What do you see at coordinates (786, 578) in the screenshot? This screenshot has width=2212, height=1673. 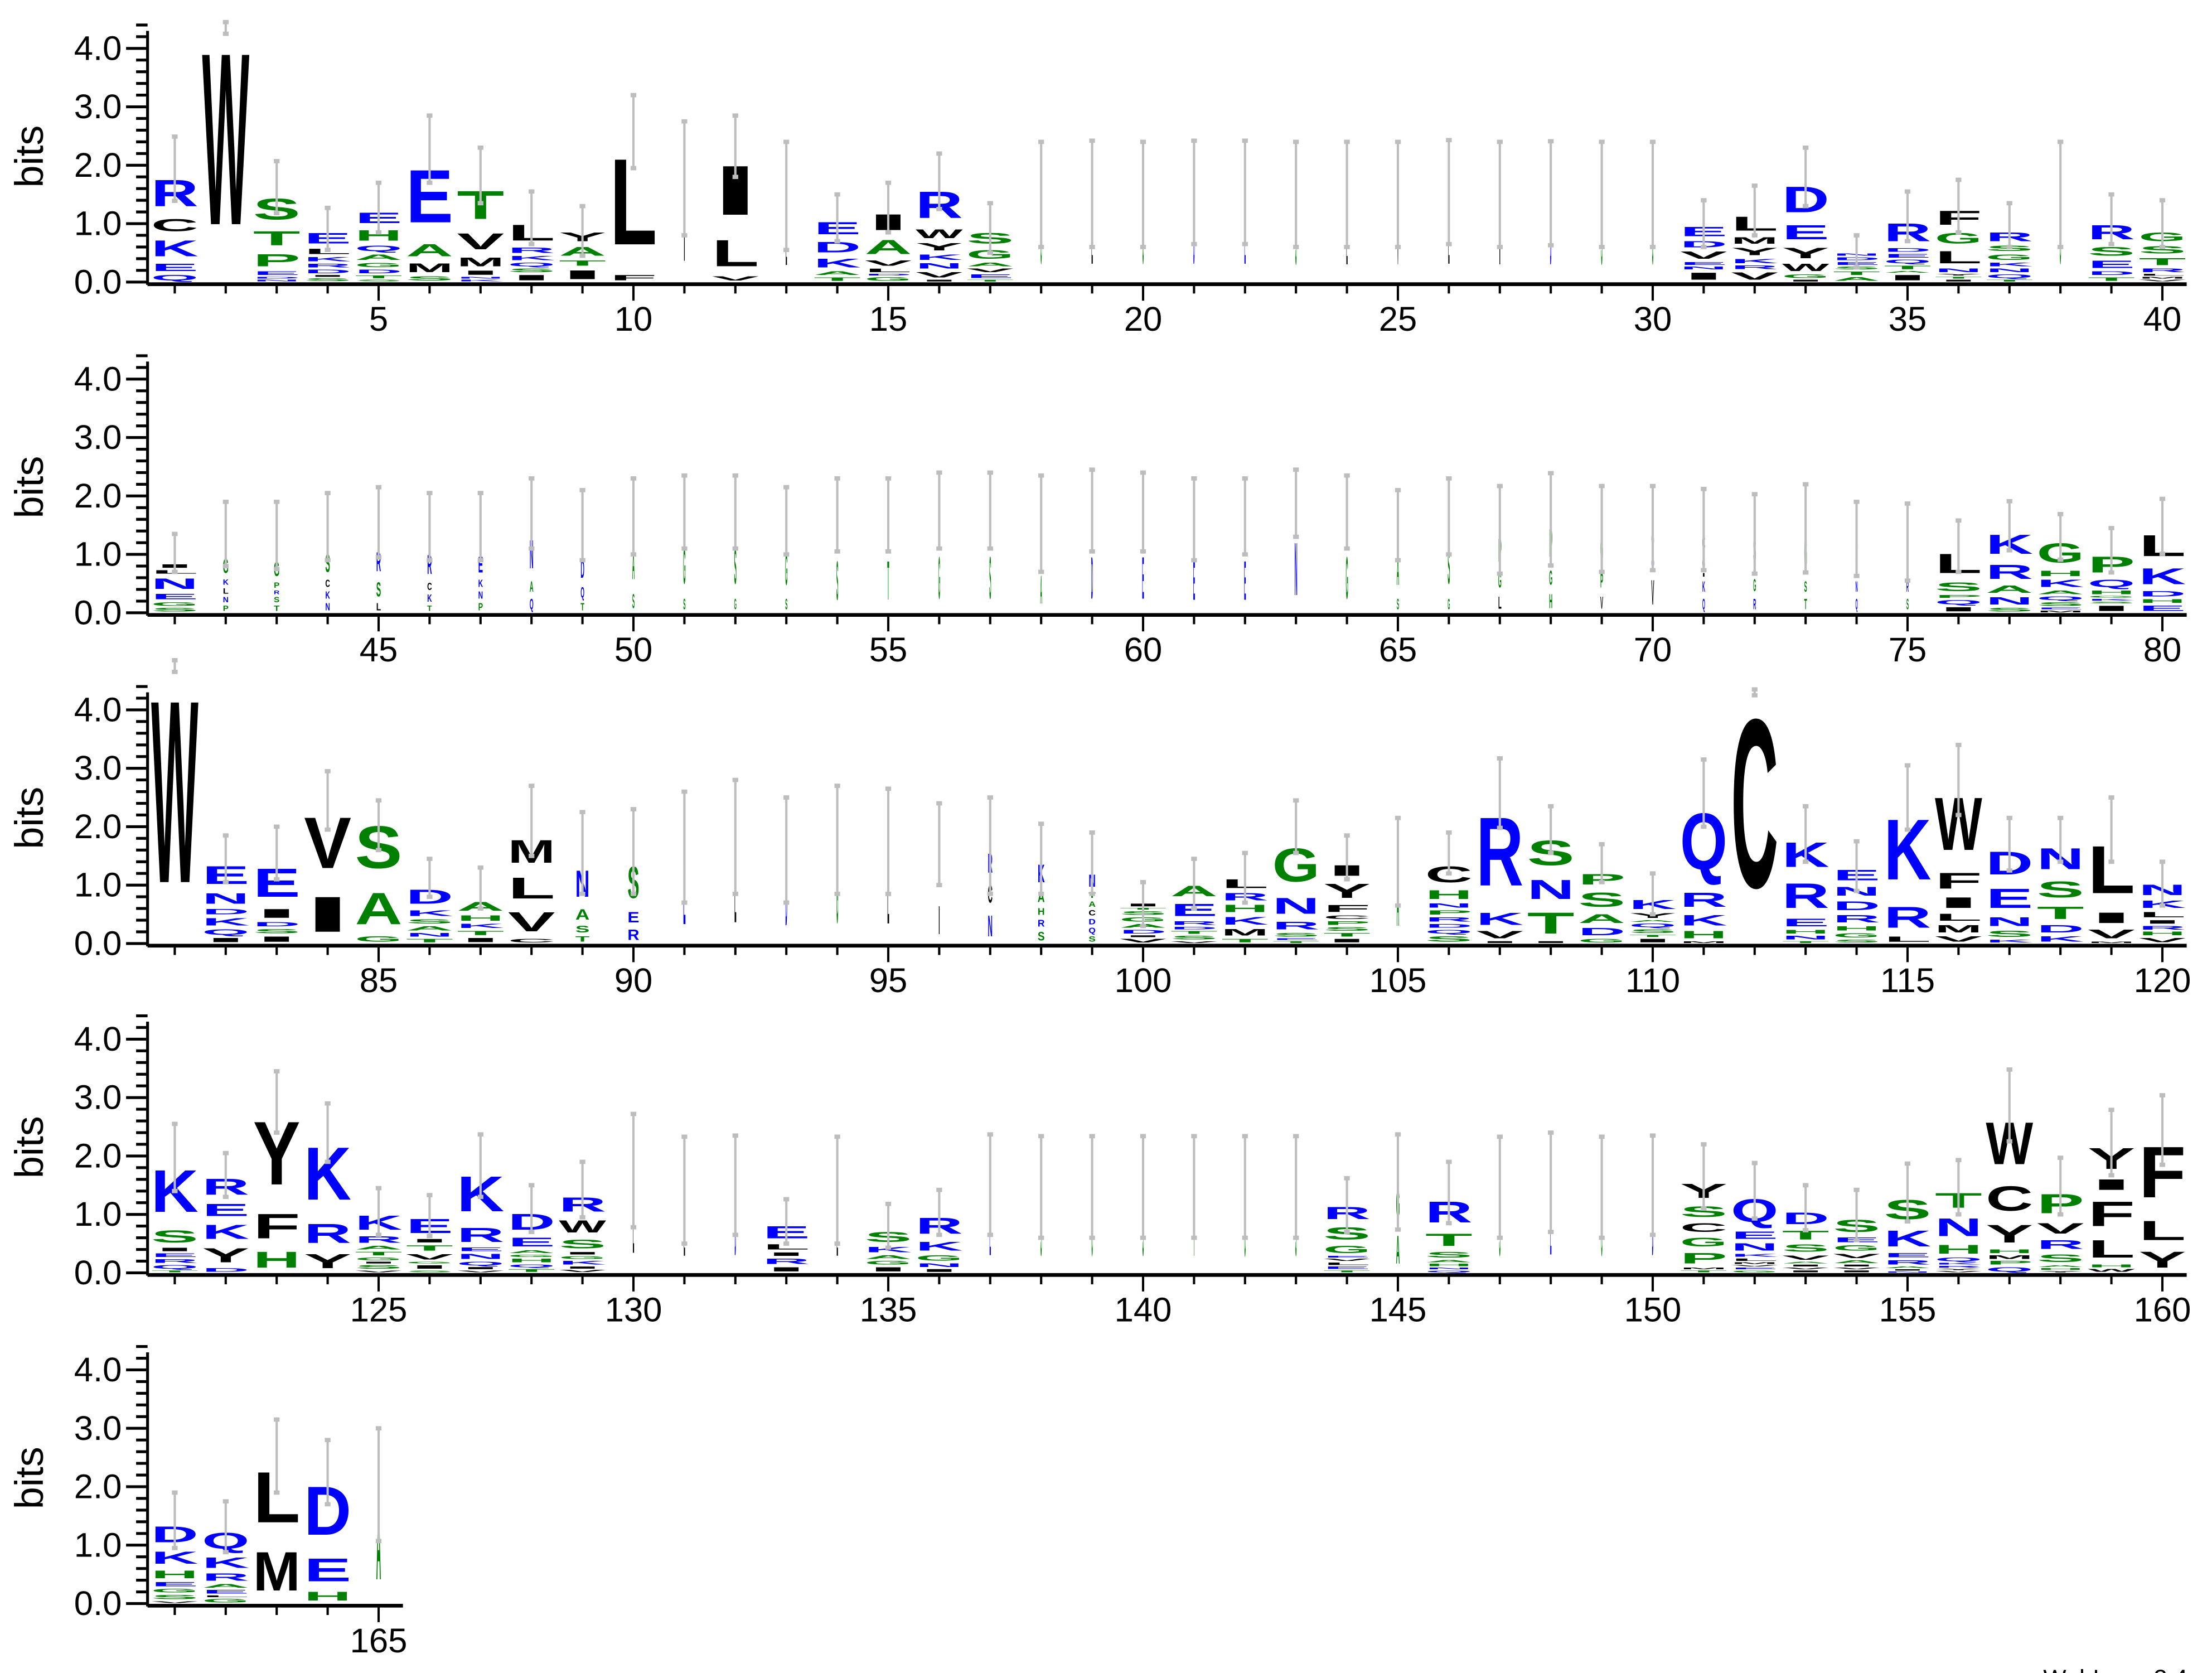 I see `logo-column: SG` at bounding box center [786, 578].